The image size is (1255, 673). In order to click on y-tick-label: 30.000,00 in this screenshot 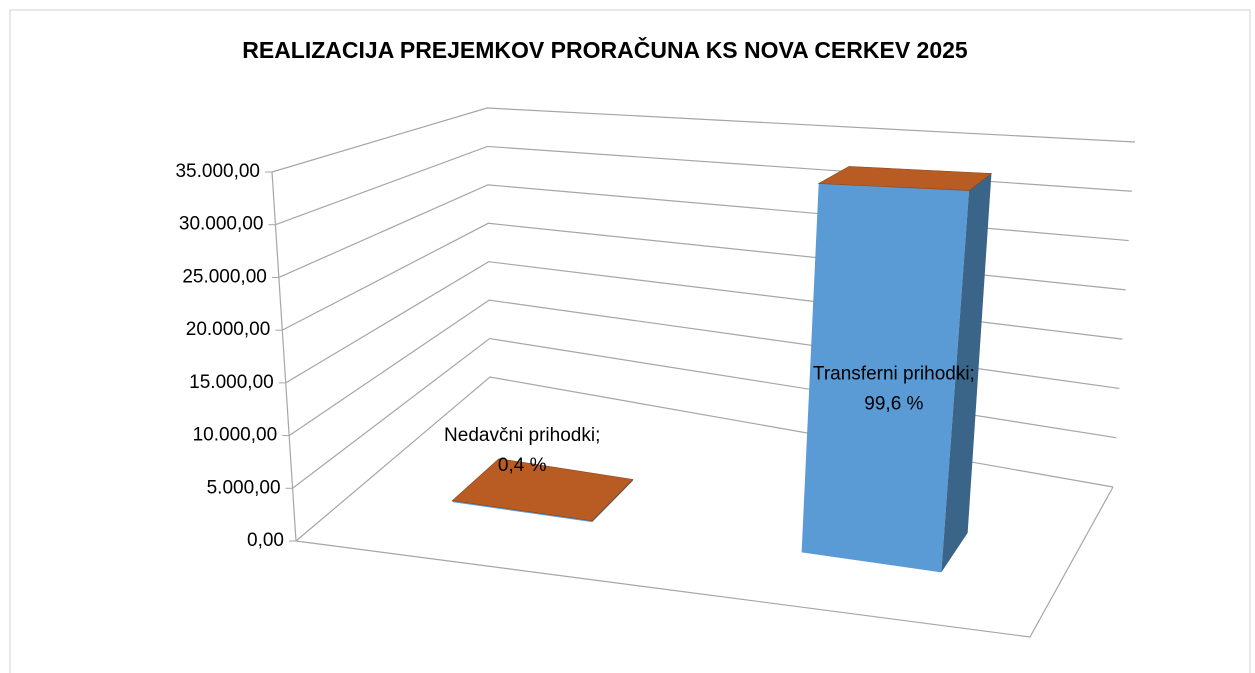, I will do `click(221, 224)`.